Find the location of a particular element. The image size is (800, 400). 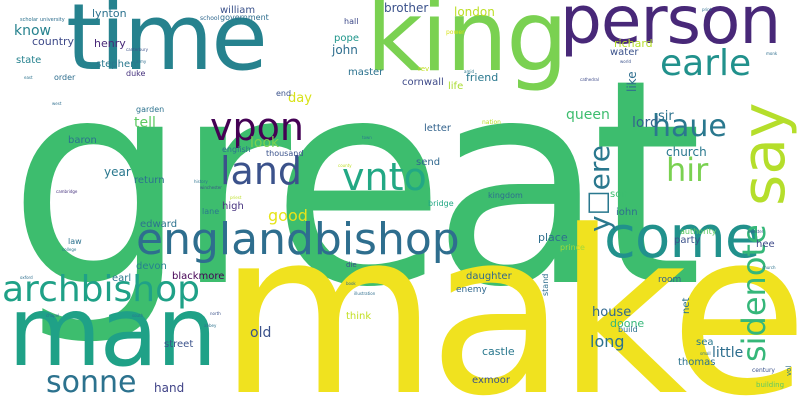

word-vol: vol is located at coordinates (789, 370).